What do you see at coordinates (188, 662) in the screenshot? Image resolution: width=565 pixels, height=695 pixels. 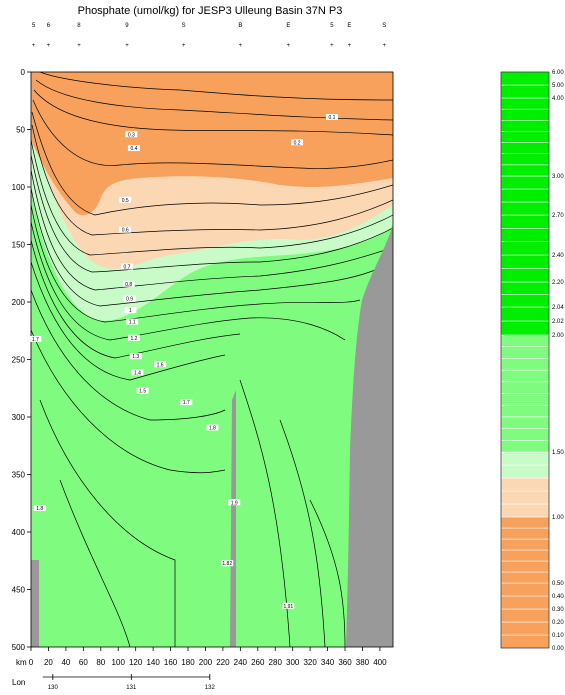 I see `x-tick-label: 180` at bounding box center [188, 662].